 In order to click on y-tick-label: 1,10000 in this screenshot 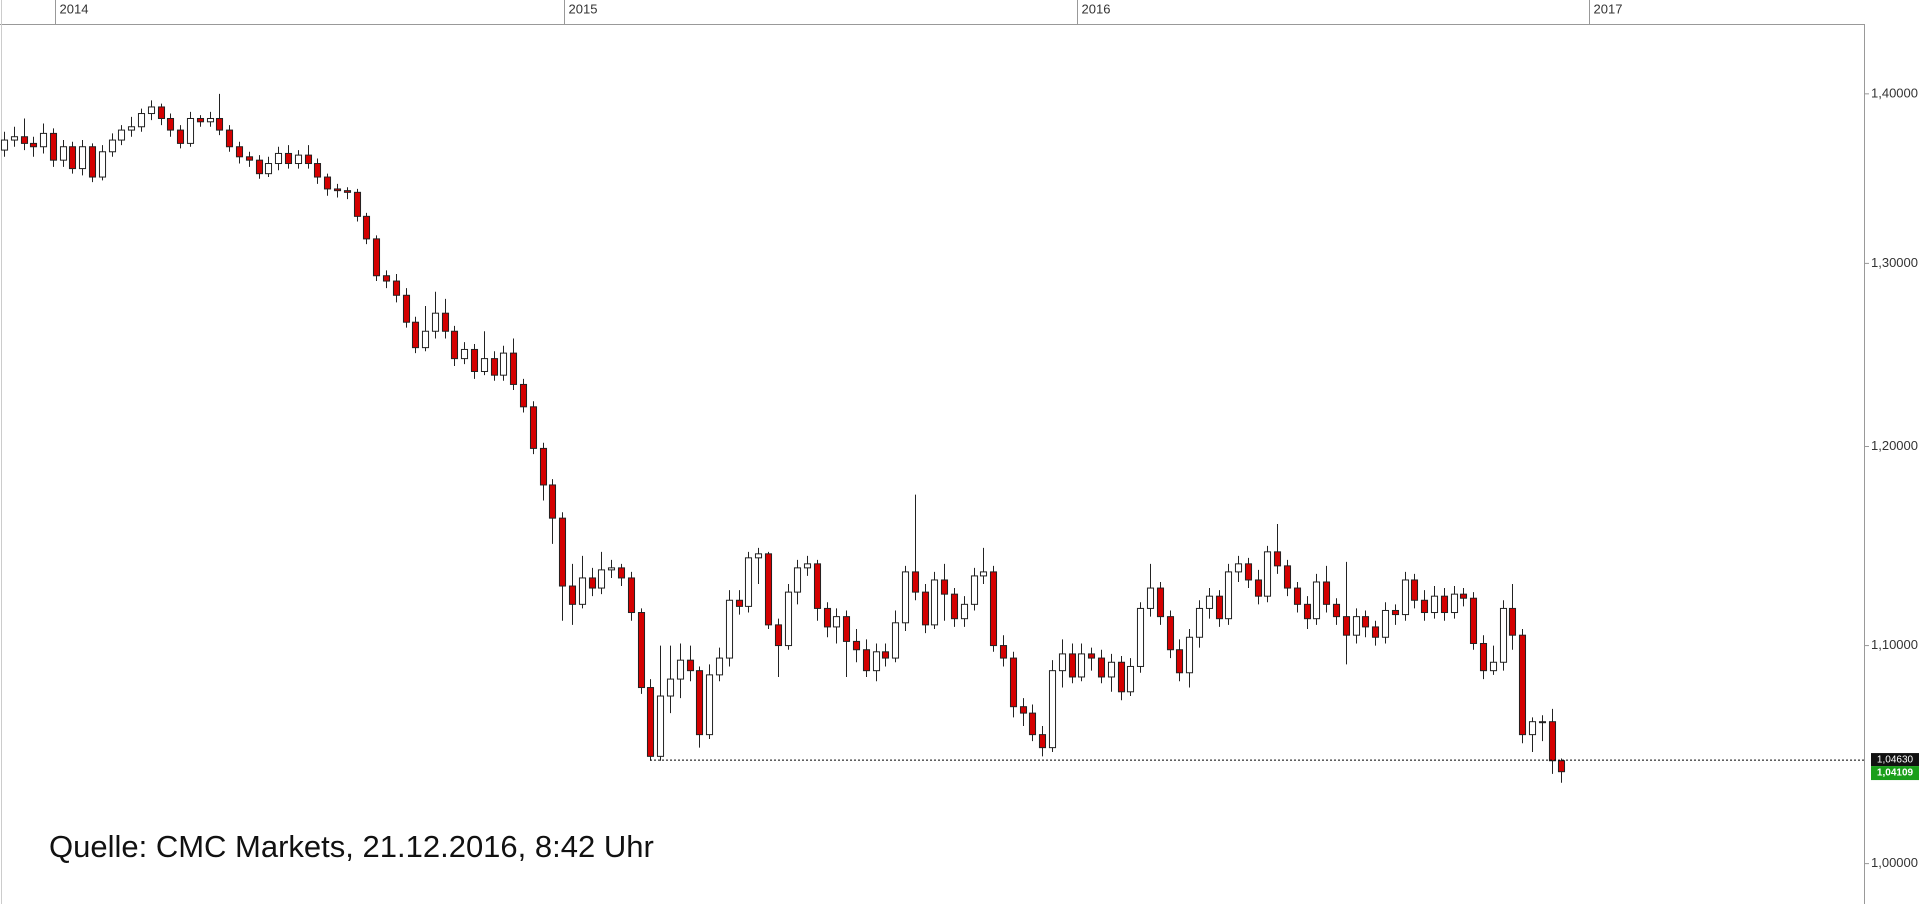, I will do `click(1894, 644)`.